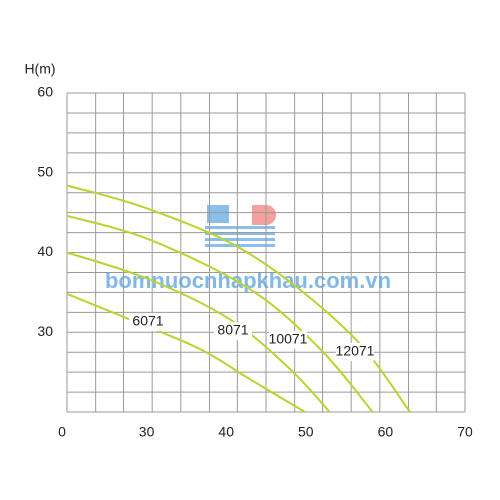  What do you see at coordinates (45, 171) in the screenshot?
I see `y-tick-label: 50` at bounding box center [45, 171].